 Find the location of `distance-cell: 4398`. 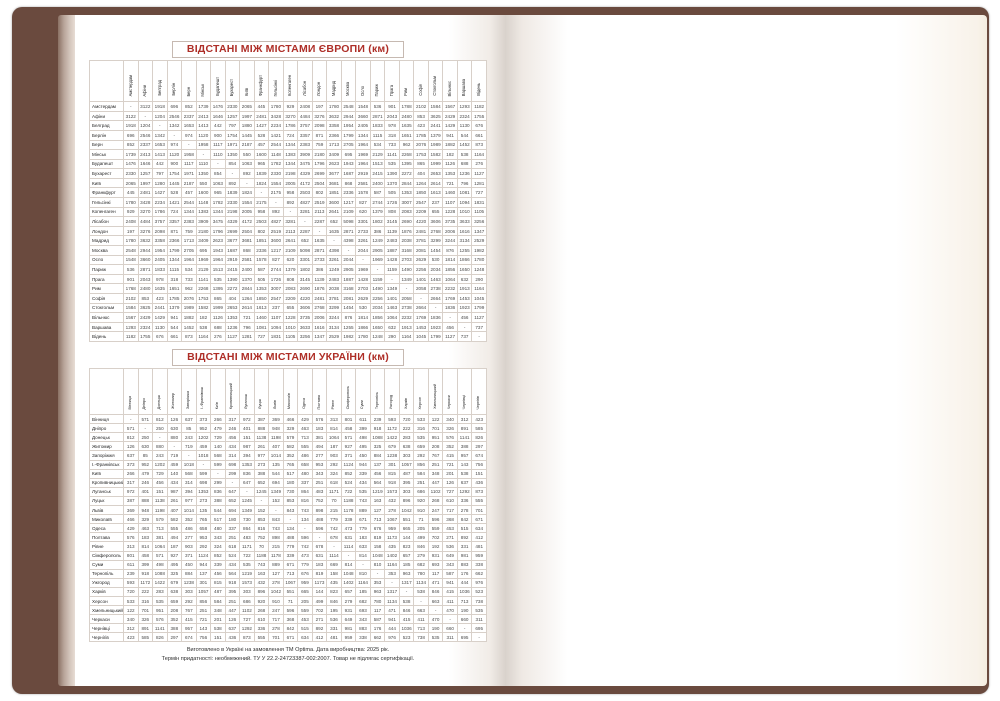

distance-cell: 4398 is located at coordinates (348, 241).